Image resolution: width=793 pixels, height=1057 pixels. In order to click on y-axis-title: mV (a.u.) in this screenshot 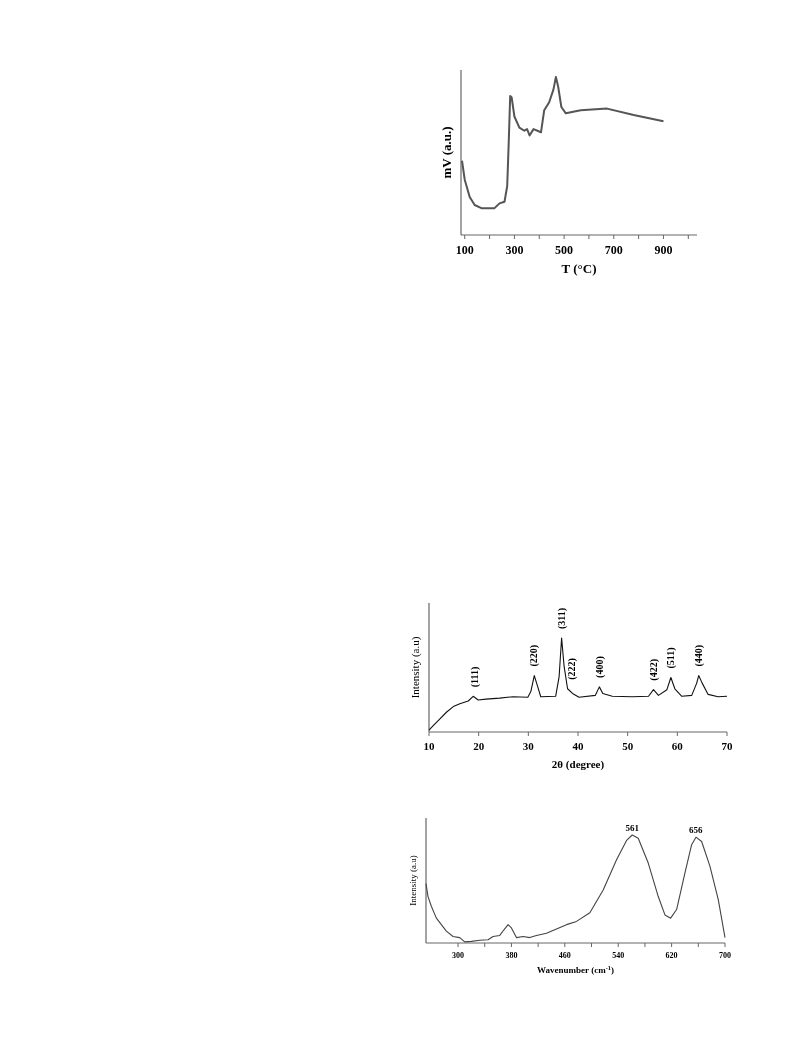, I will do `click(446, 152)`.